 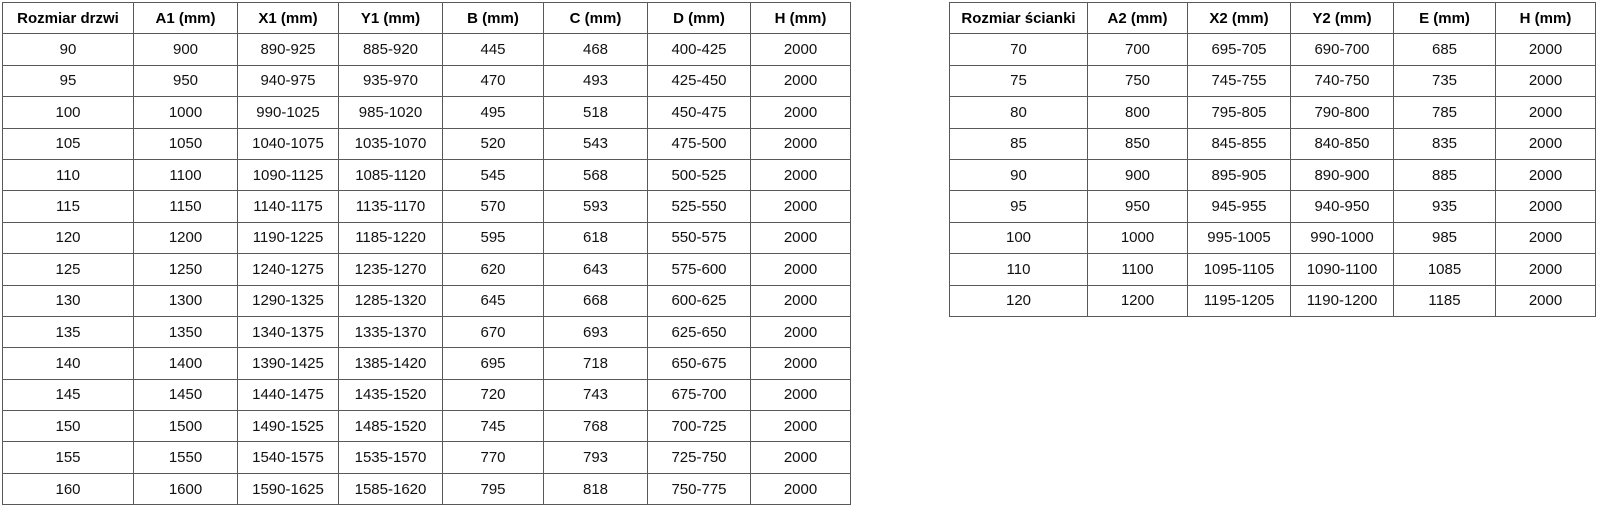 I want to click on table-cell: 1440-1475, so click(x=288, y=395).